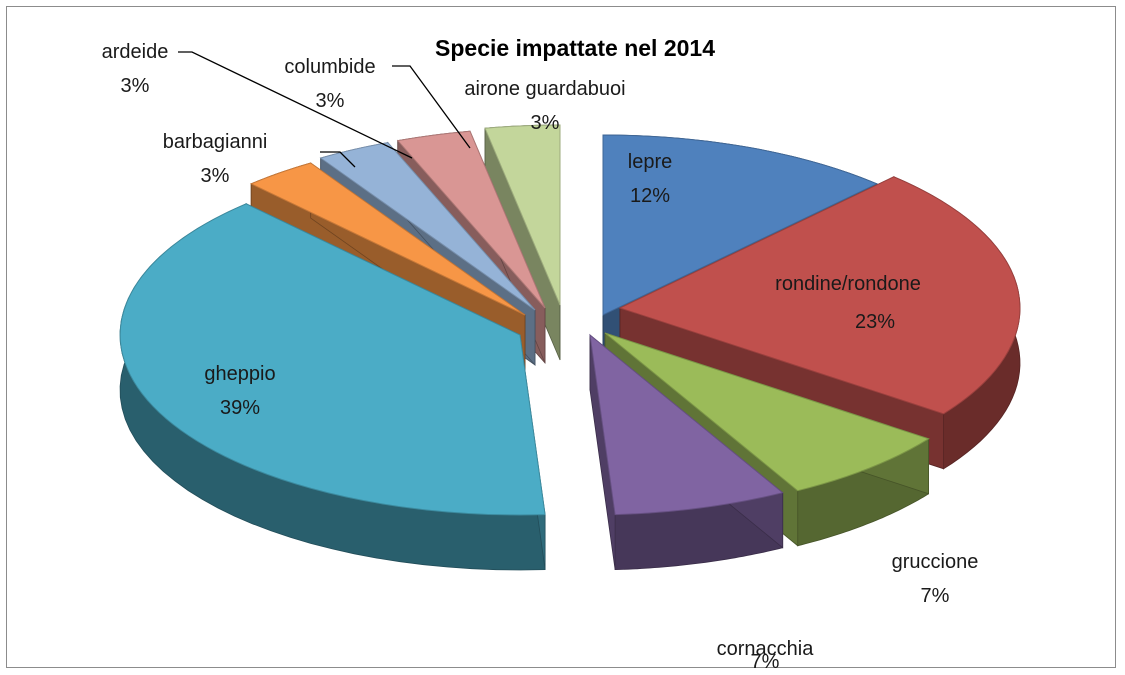 The height and width of the screenshot is (675, 1125). Describe the element at coordinates (329, 67) in the screenshot. I see `slice-label-columbide: columbide` at that location.